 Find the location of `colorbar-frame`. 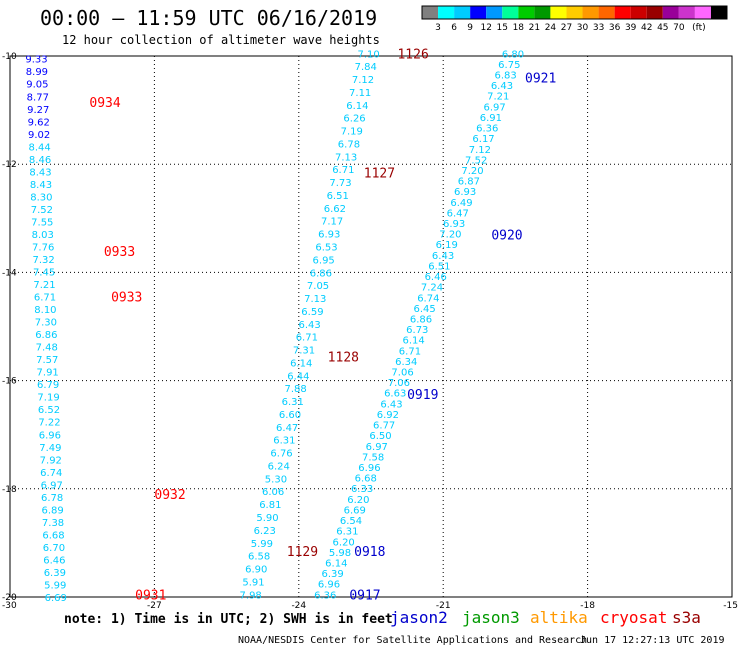

colorbar-frame is located at coordinates (574, 12).